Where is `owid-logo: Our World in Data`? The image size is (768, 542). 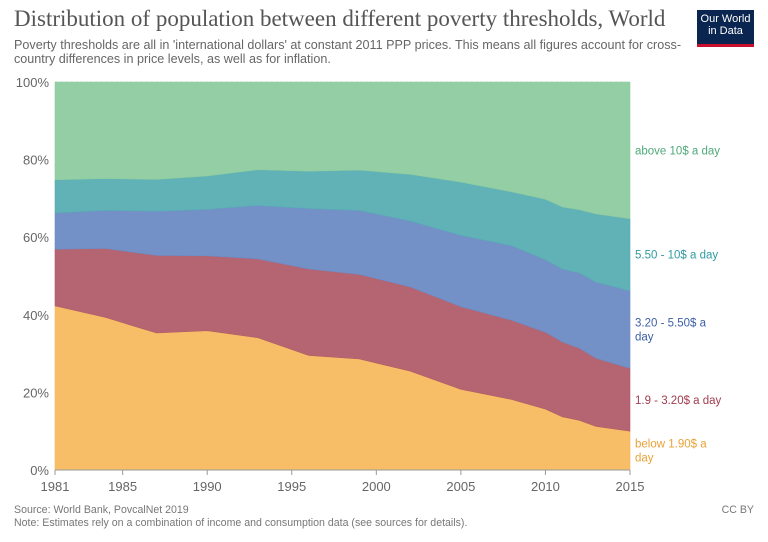 owid-logo: Our World in Data is located at coordinates (725, 28).